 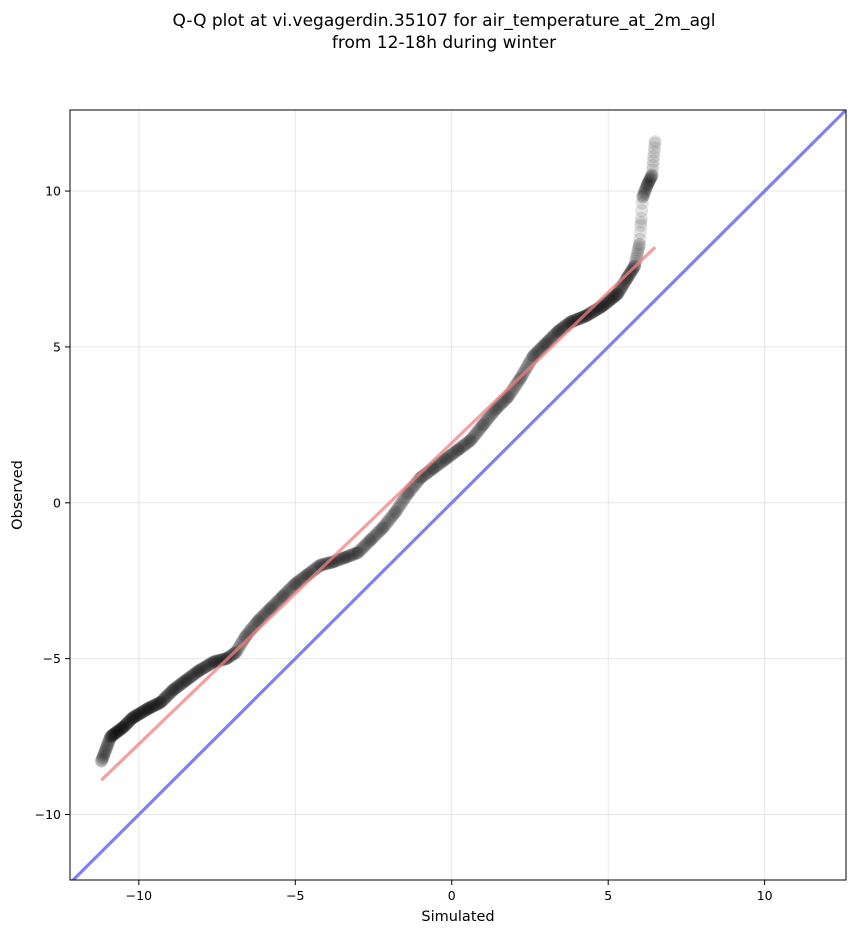 What do you see at coordinates (48, 814) in the screenshot?
I see `y-tick-label: −10` at bounding box center [48, 814].